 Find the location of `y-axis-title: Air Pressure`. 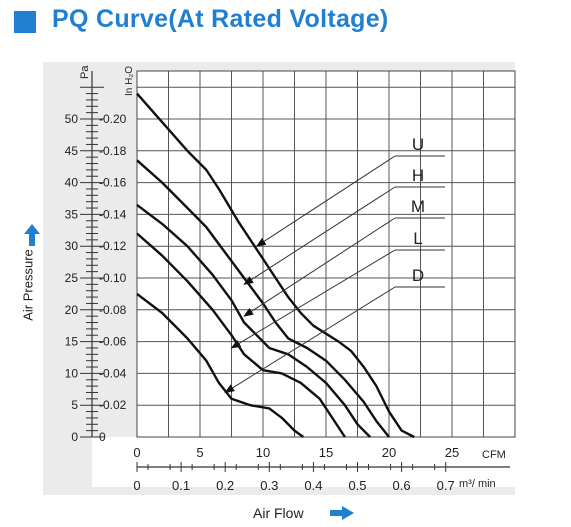

y-axis-title: Air Pressure is located at coordinates (28, 285).